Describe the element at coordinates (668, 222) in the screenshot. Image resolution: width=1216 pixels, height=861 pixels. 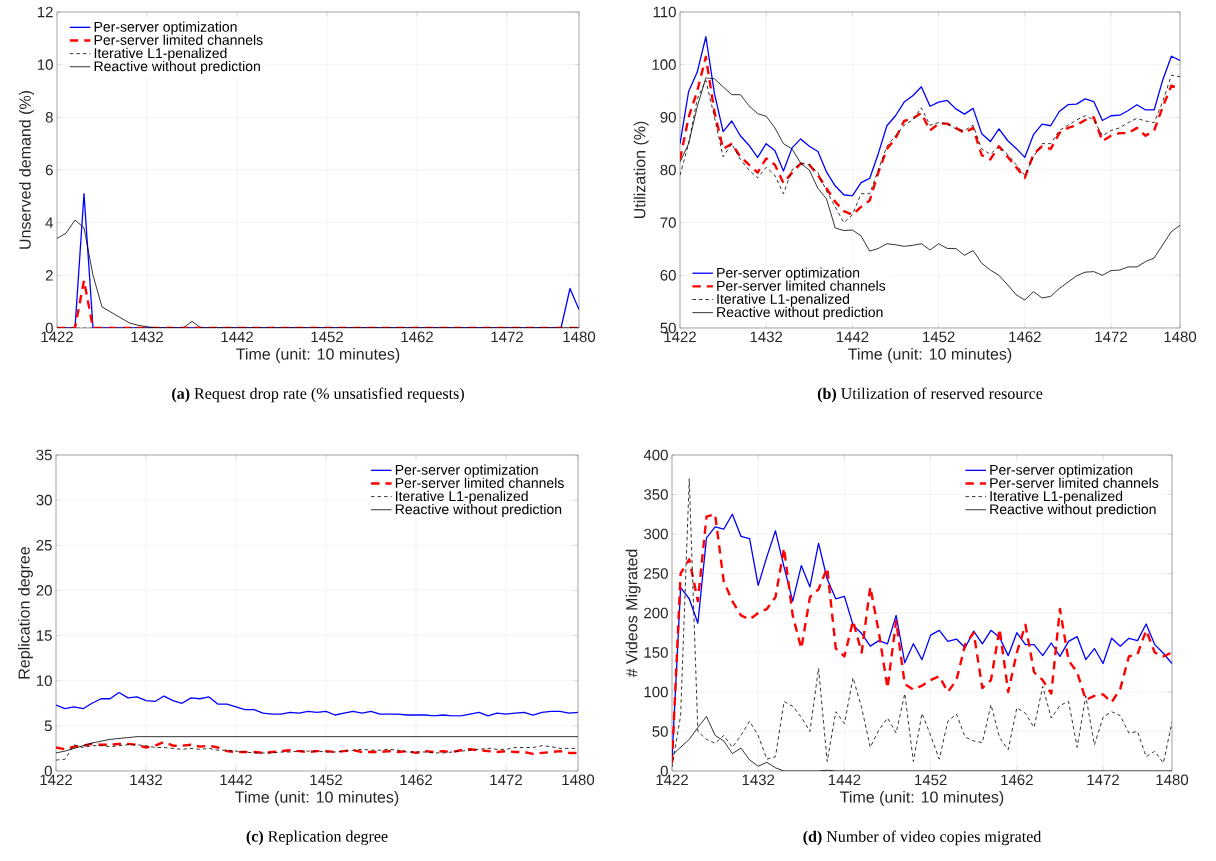
I see `y-tick-label: 70` at that location.